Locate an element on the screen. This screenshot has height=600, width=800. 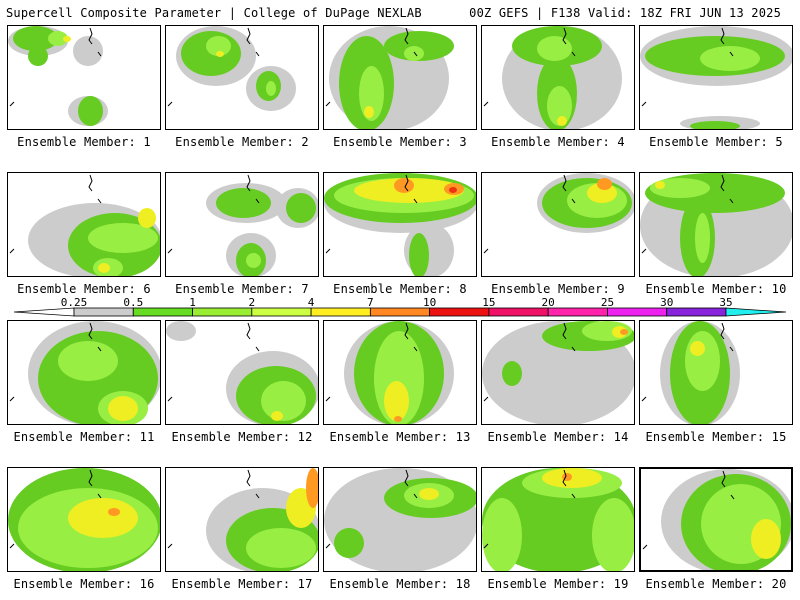
red-contour-region is located at coordinates (453, 190).